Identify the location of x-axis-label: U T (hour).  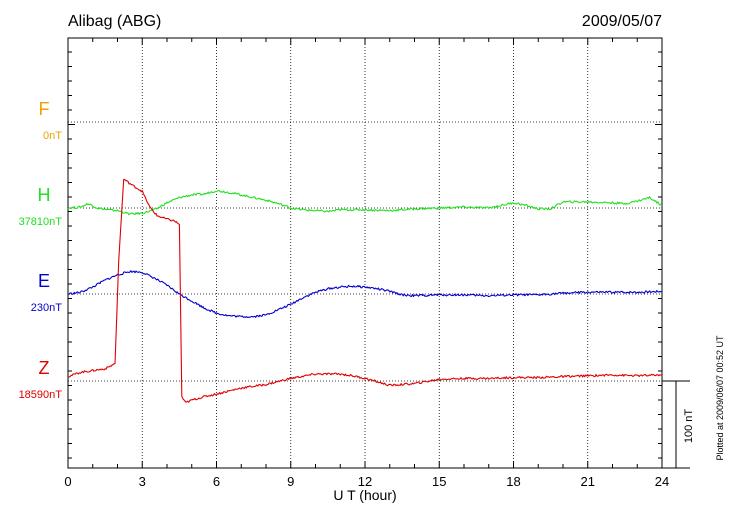
(364, 495).